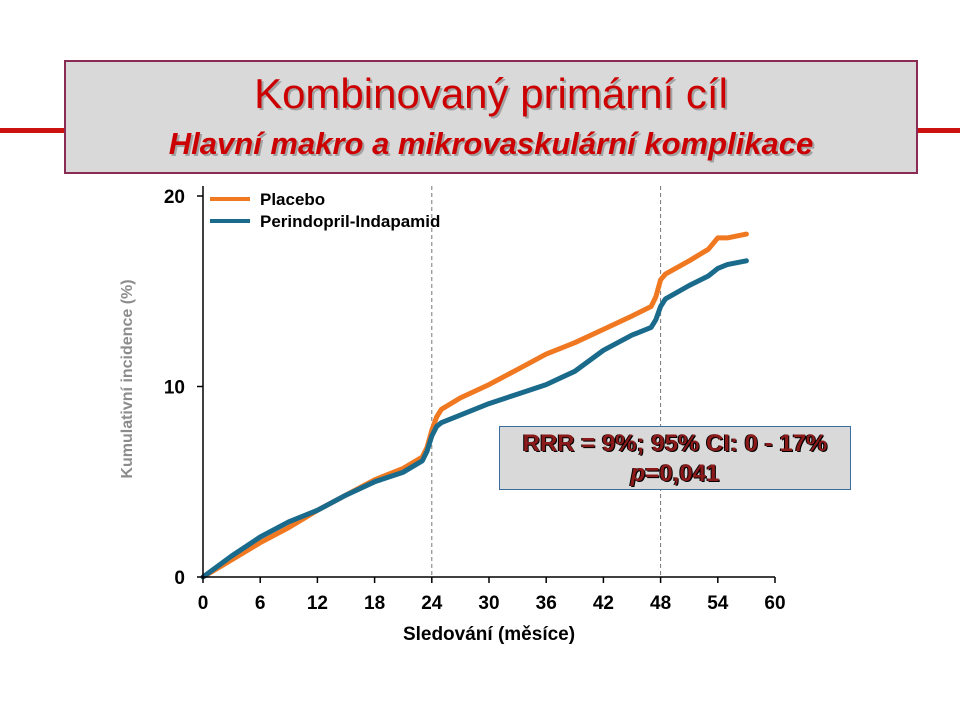 The height and width of the screenshot is (720, 960). What do you see at coordinates (374, 603) in the screenshot?
I see `x-tick-label: 18` at bounding box center [374, 603].